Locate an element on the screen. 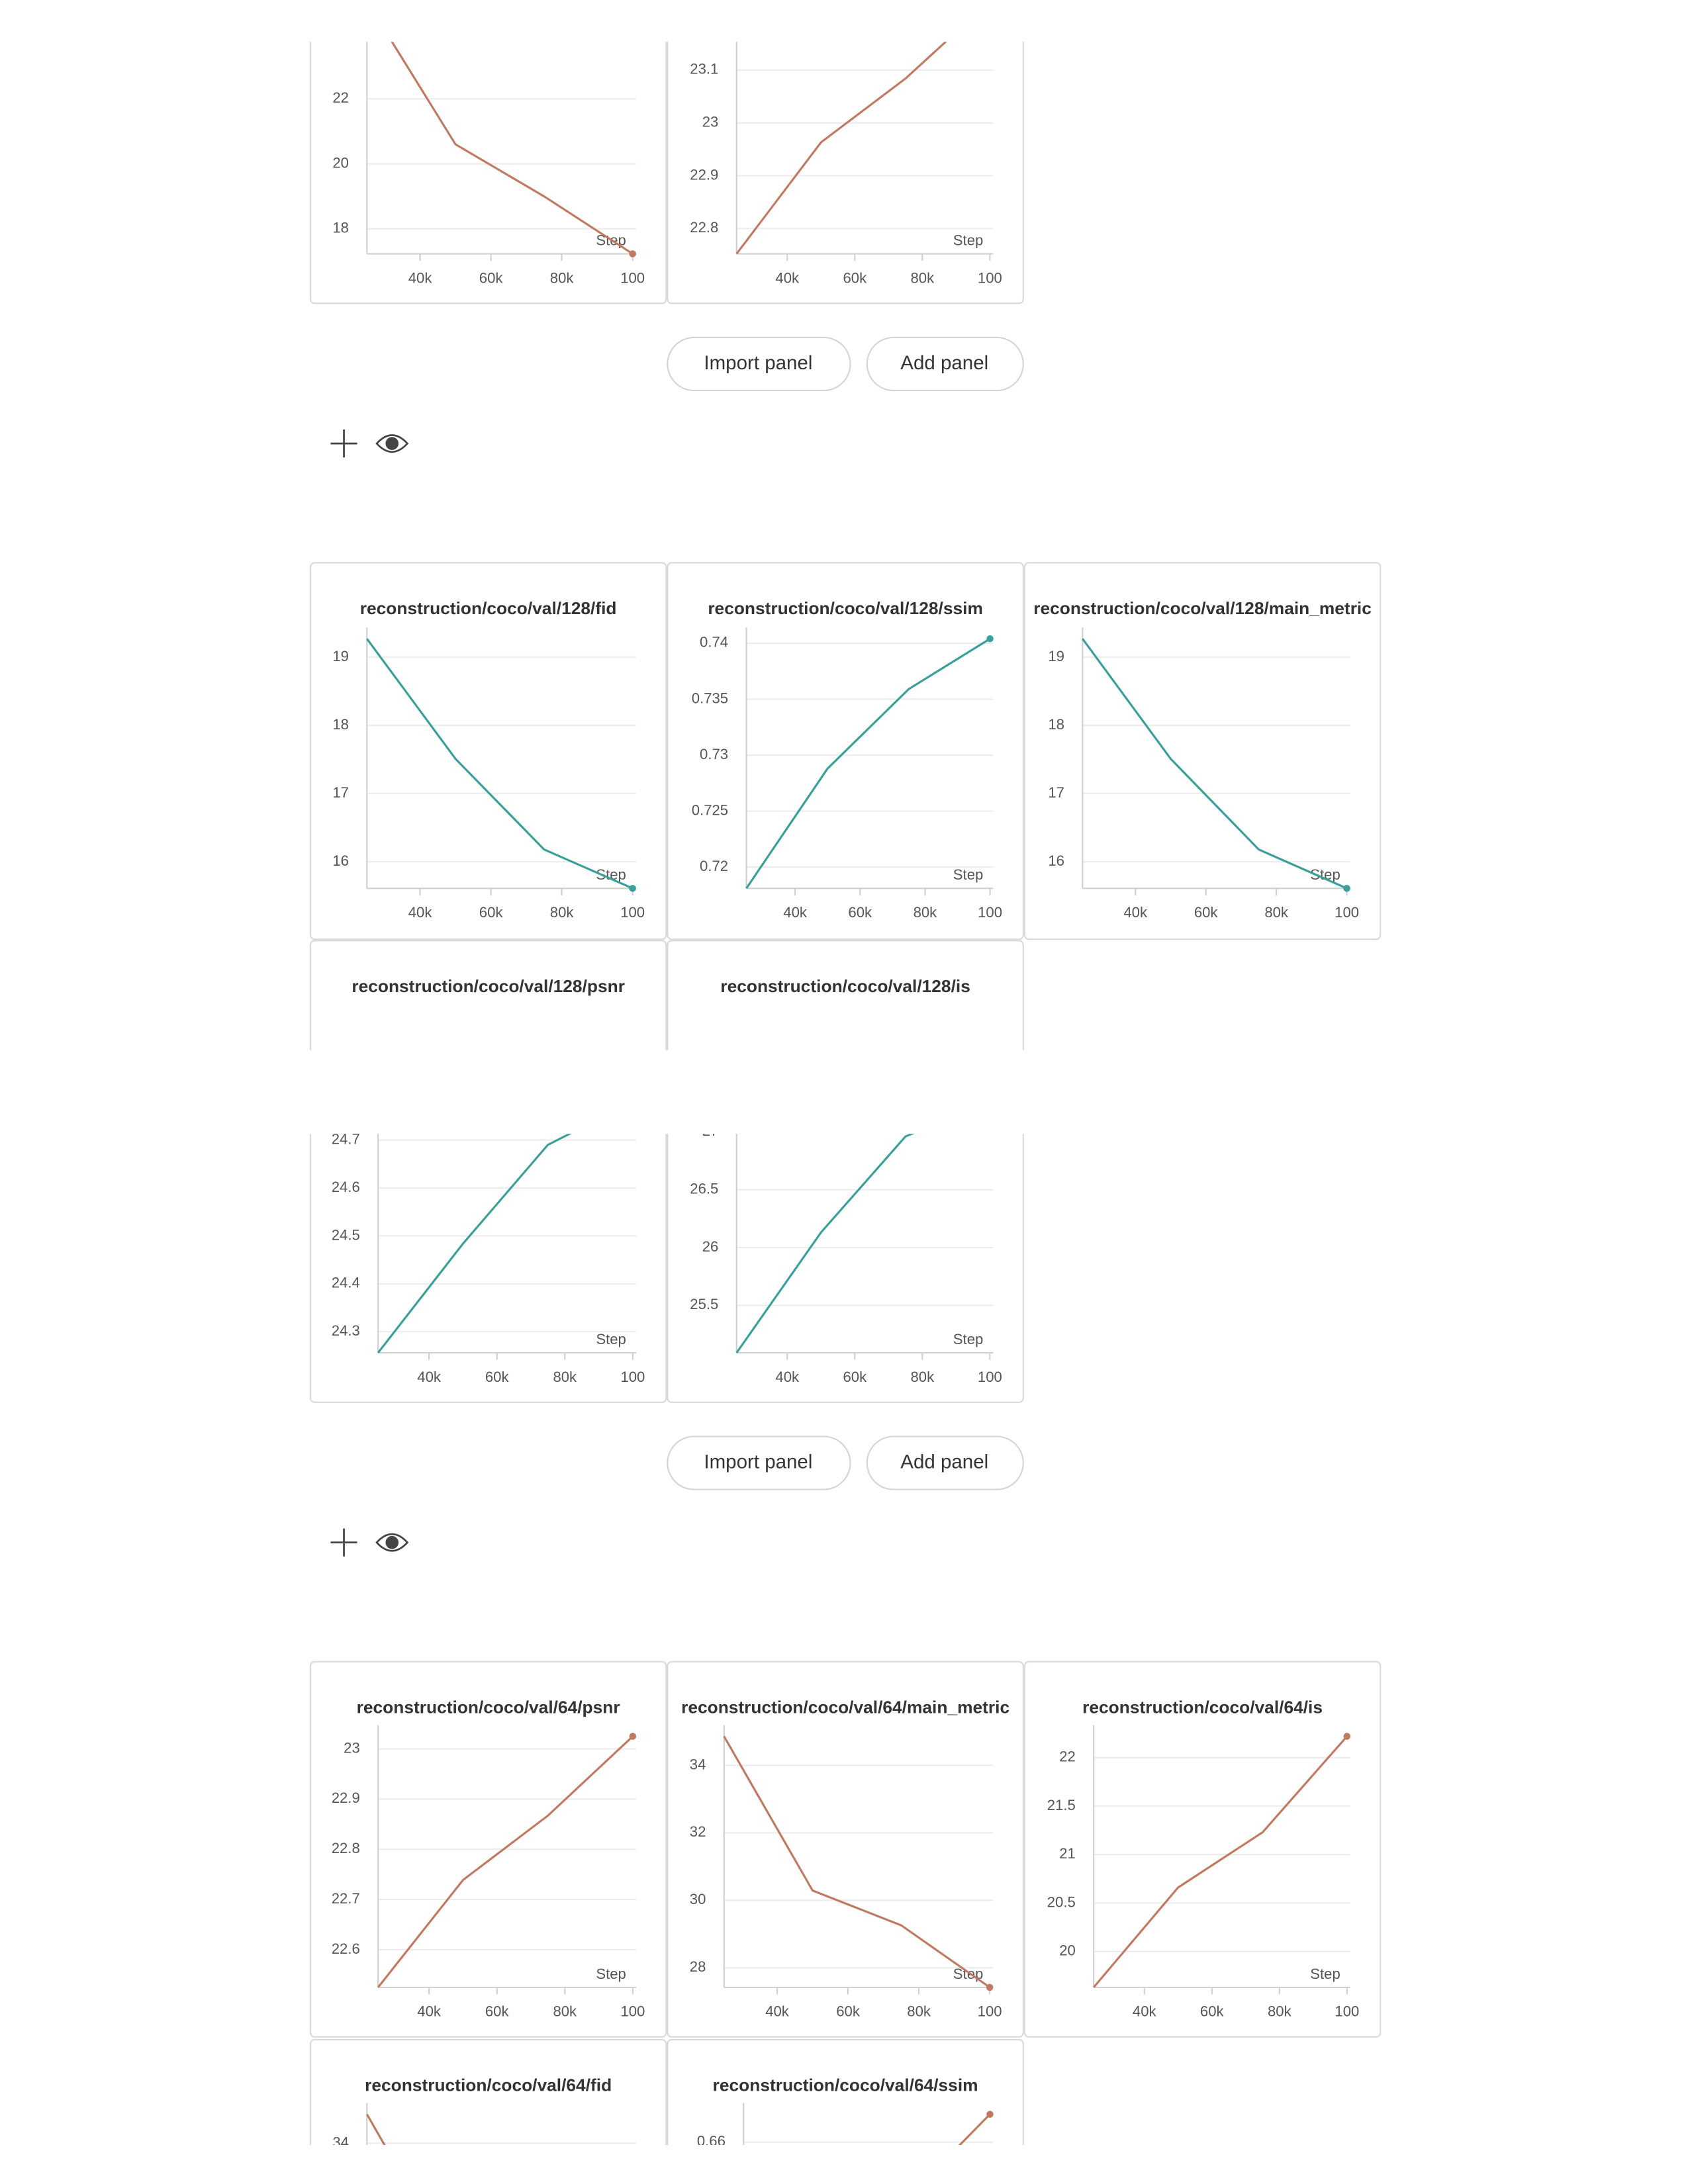 The height and width of the screenshot is (2184, 1688). y-tick-label: 32 is located at coordinates (698, 1831).